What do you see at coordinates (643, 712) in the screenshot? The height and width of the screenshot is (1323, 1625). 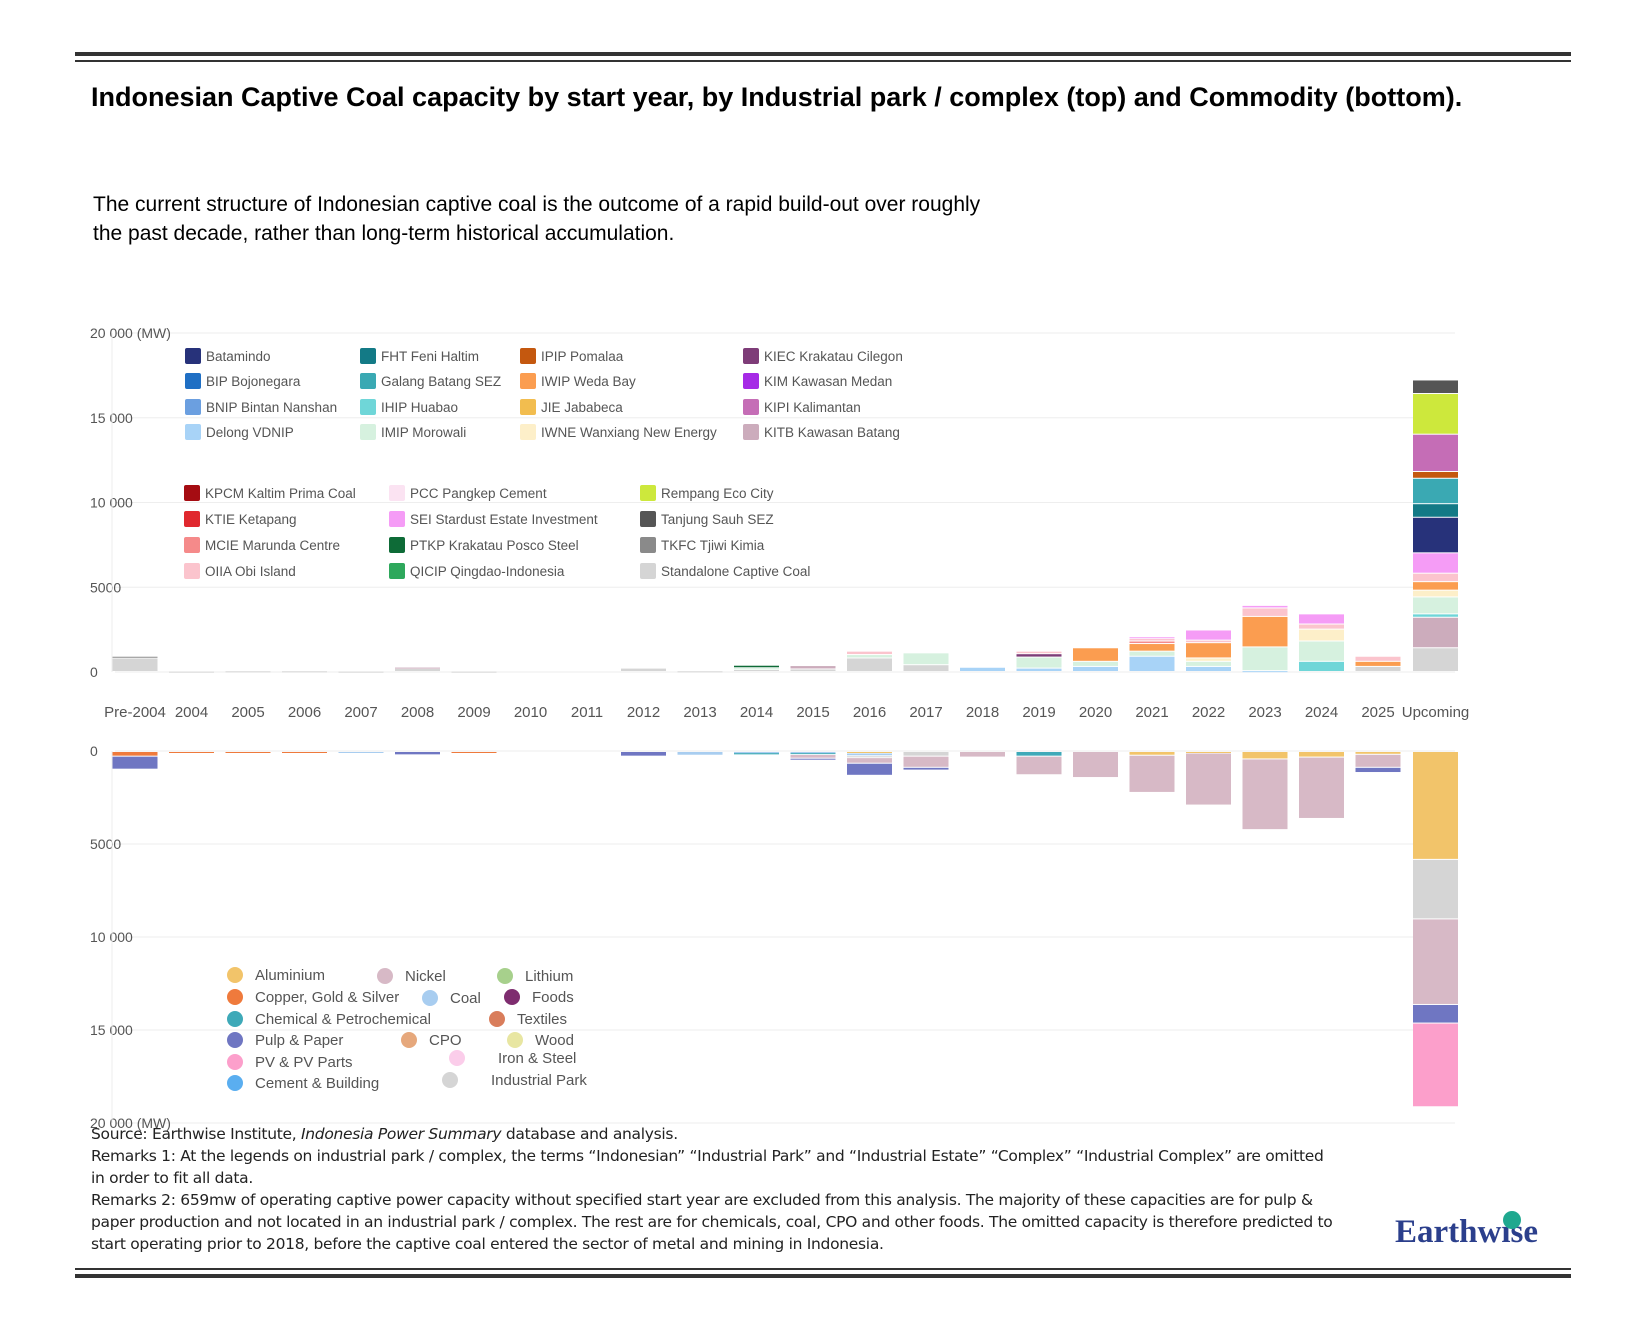 I see `x-tick-label: 2012` at bounding box center [643, 712].